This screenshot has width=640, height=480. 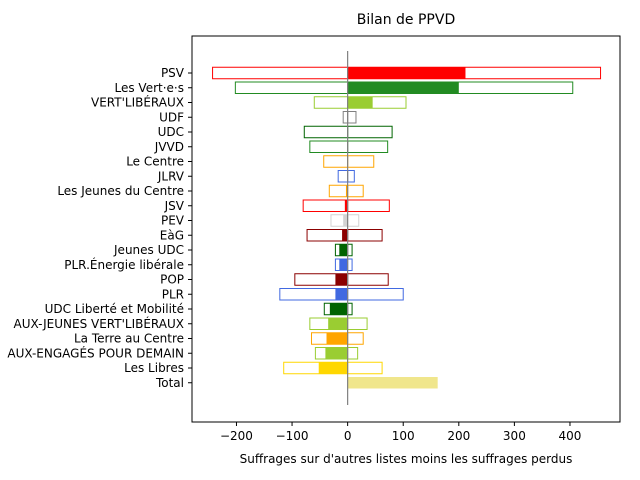 I want to click on category-label: UDC, so click(x=171, y=132).